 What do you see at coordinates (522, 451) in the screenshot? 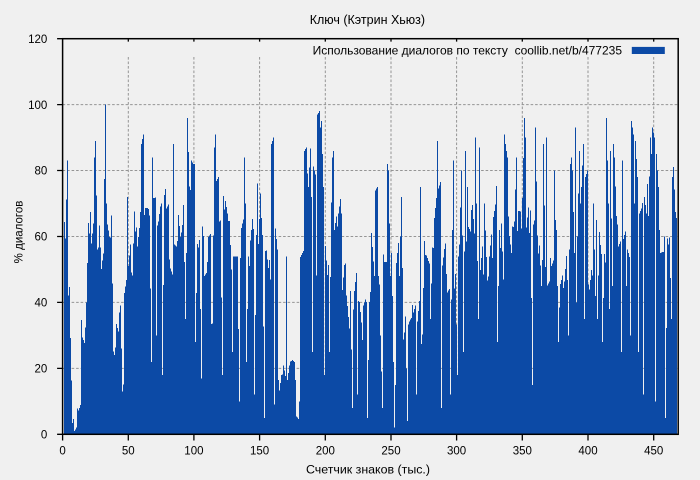
I see `svg-text: 350` at bounding box center [522, 451].